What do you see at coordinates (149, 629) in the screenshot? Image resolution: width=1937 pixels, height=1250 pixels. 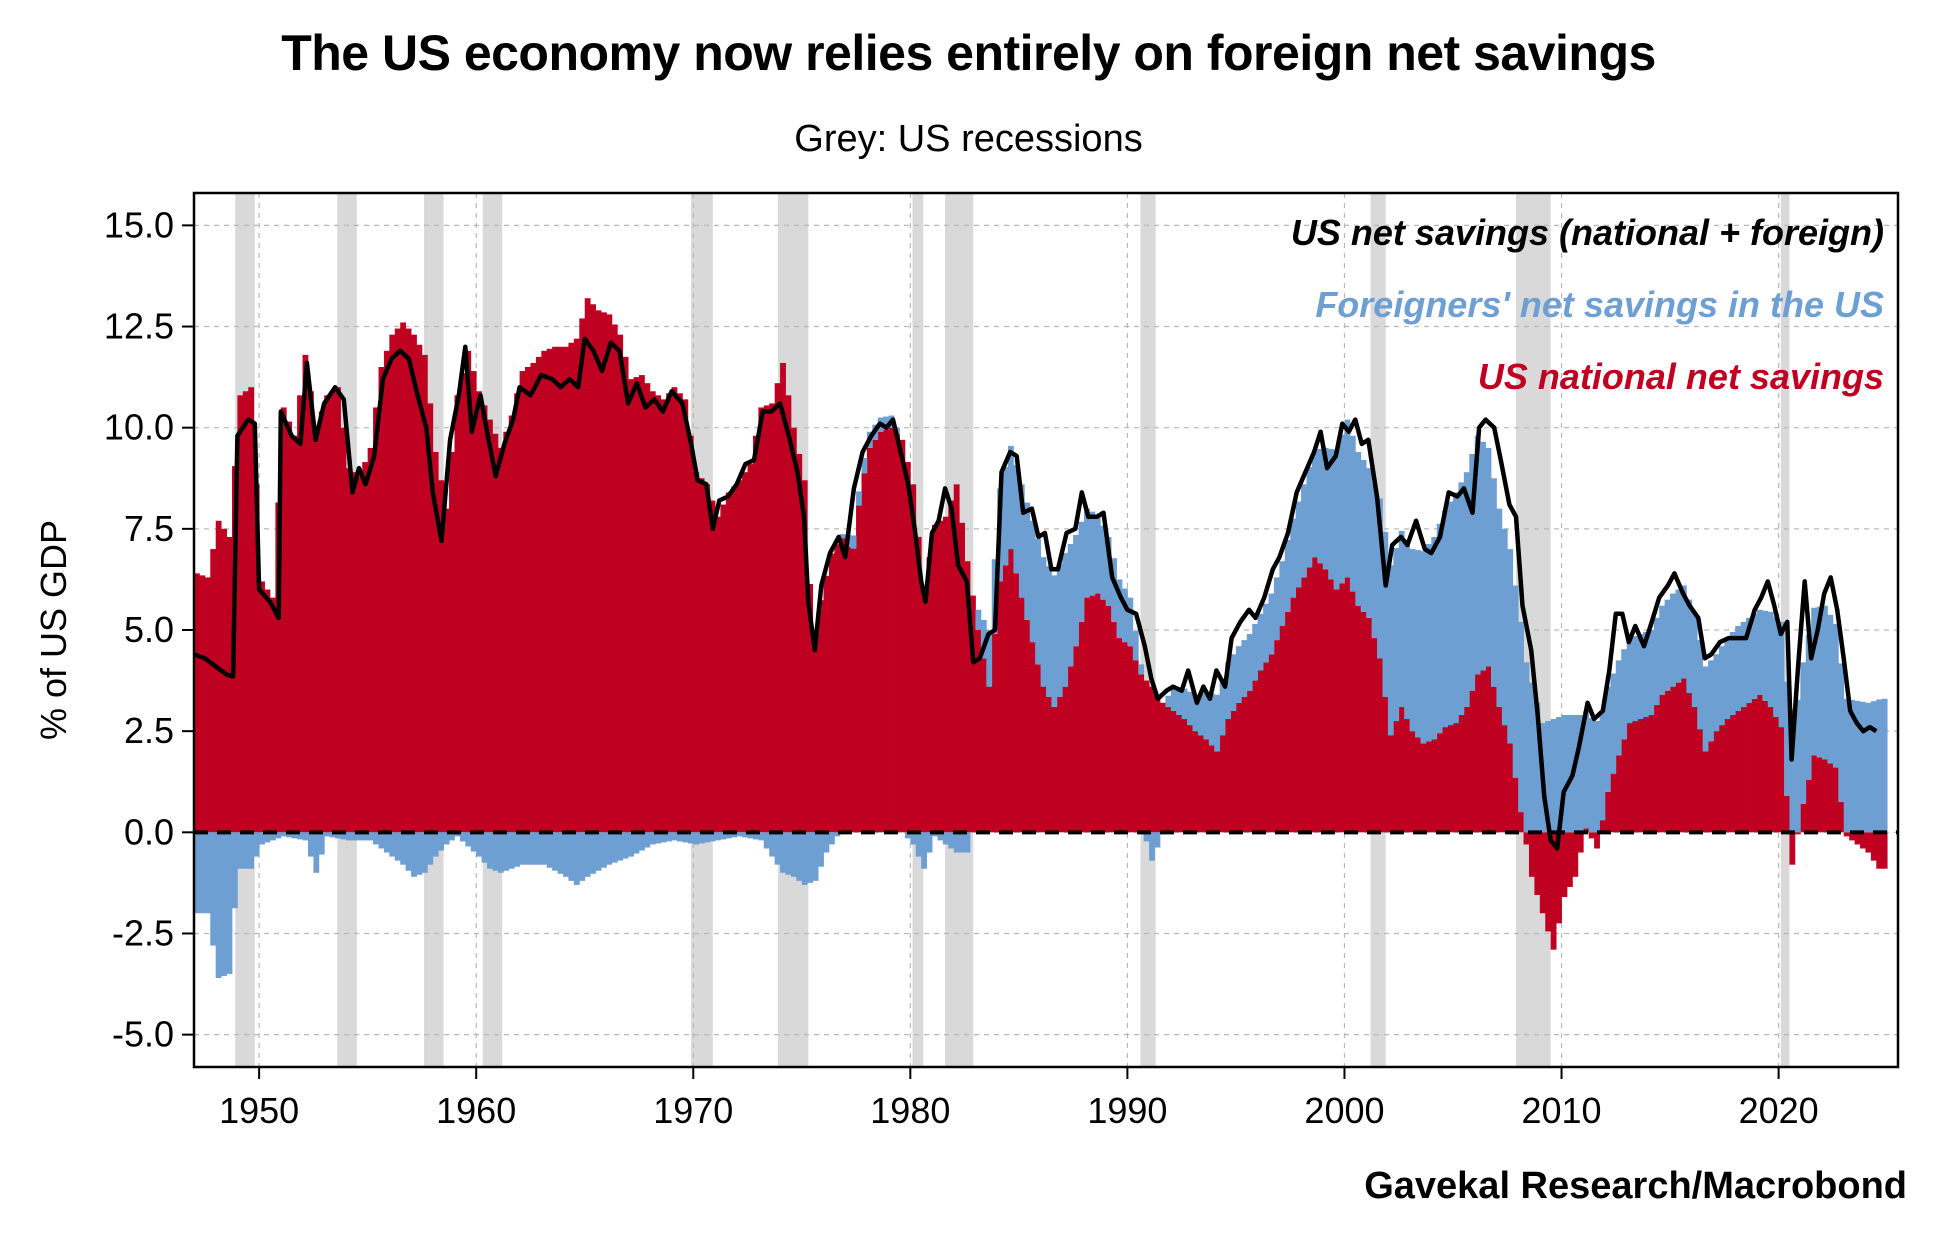 I see `y-axis-ticks: 15.0 12.5 10.0 7.5 5.0 2.5 0.0 -2.5 -5.0` at bounding box center [149, 629].